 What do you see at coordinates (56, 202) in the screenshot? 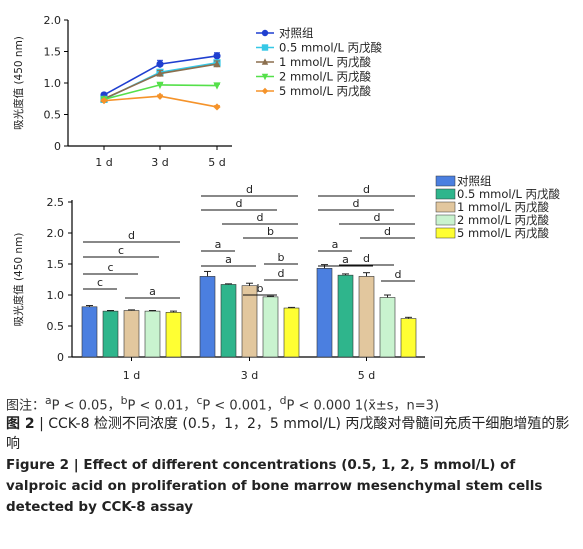
I see `bar-y-tick-label: 2.5` at bounding box center [56, 202].